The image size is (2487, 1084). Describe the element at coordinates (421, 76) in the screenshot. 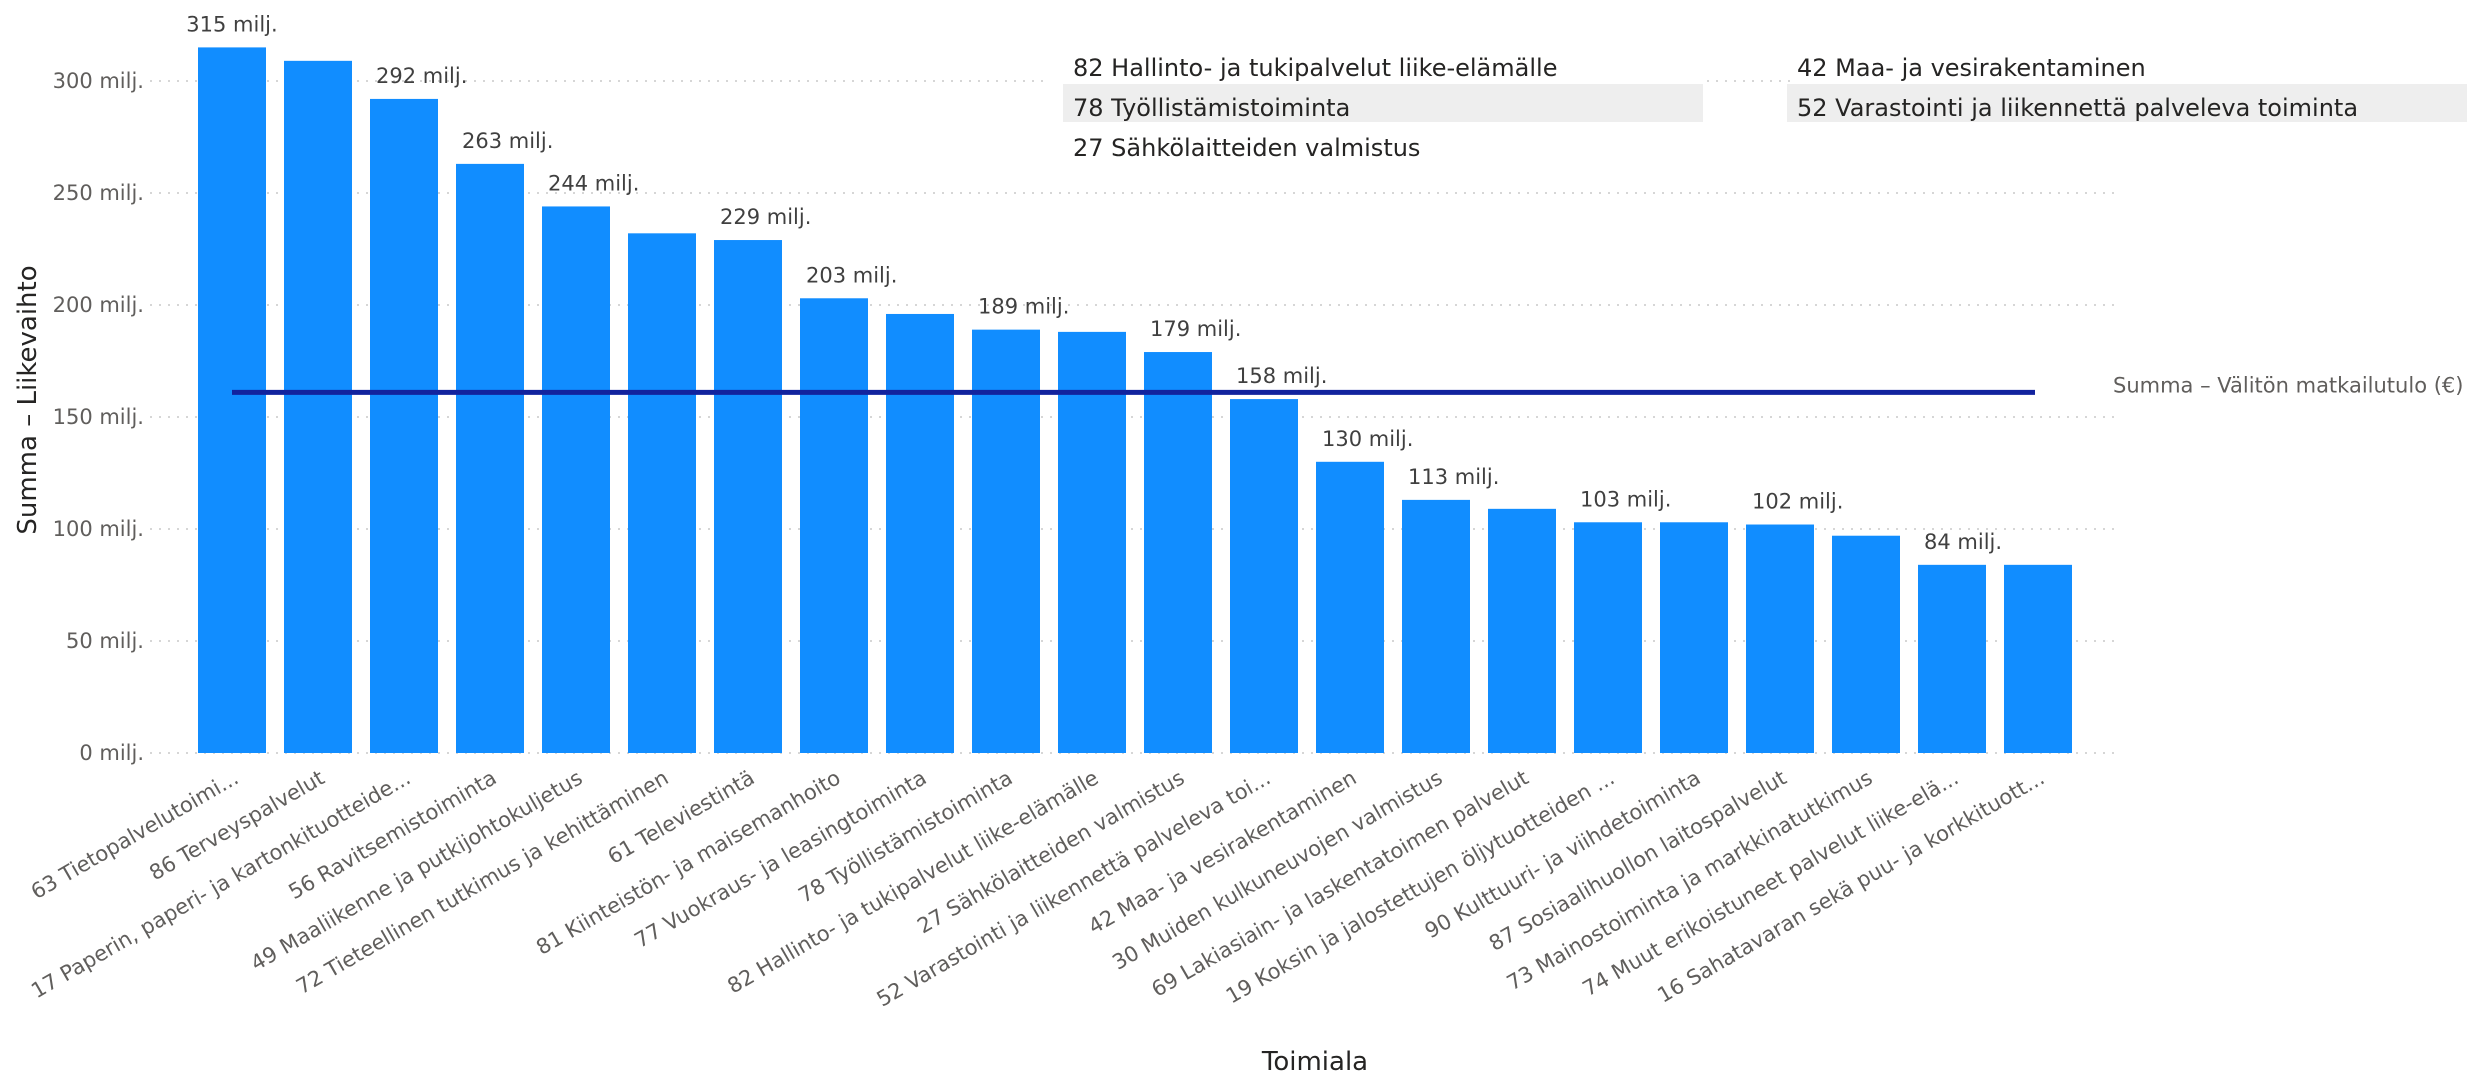

I see `data-label: 292 milj.` at that location.